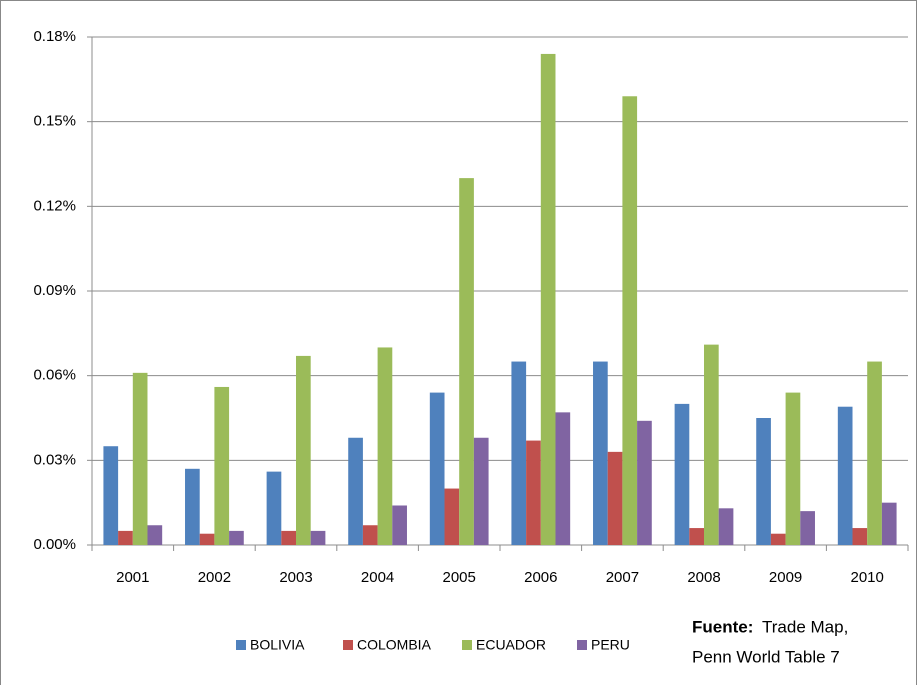 The width and height of the screenshot is (917, 685). Describe the element at coordinates (766, 656) in the screenshot. I see `source-line: Penn World Table 7` at that location.